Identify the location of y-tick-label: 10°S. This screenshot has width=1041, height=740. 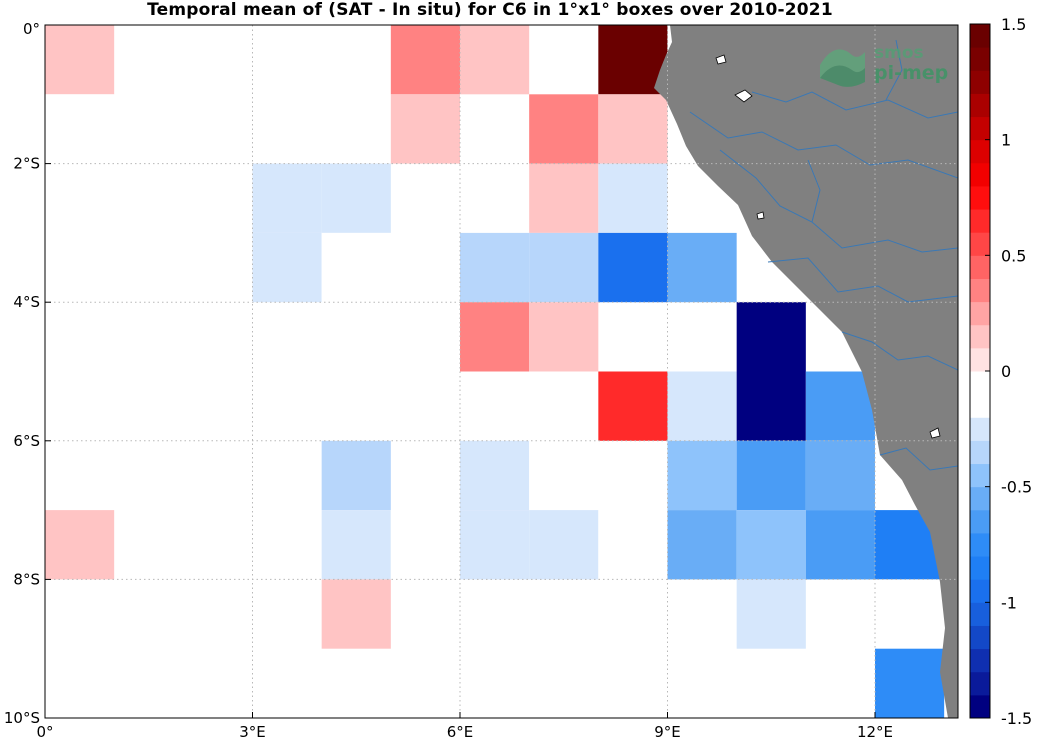
(22, 718).